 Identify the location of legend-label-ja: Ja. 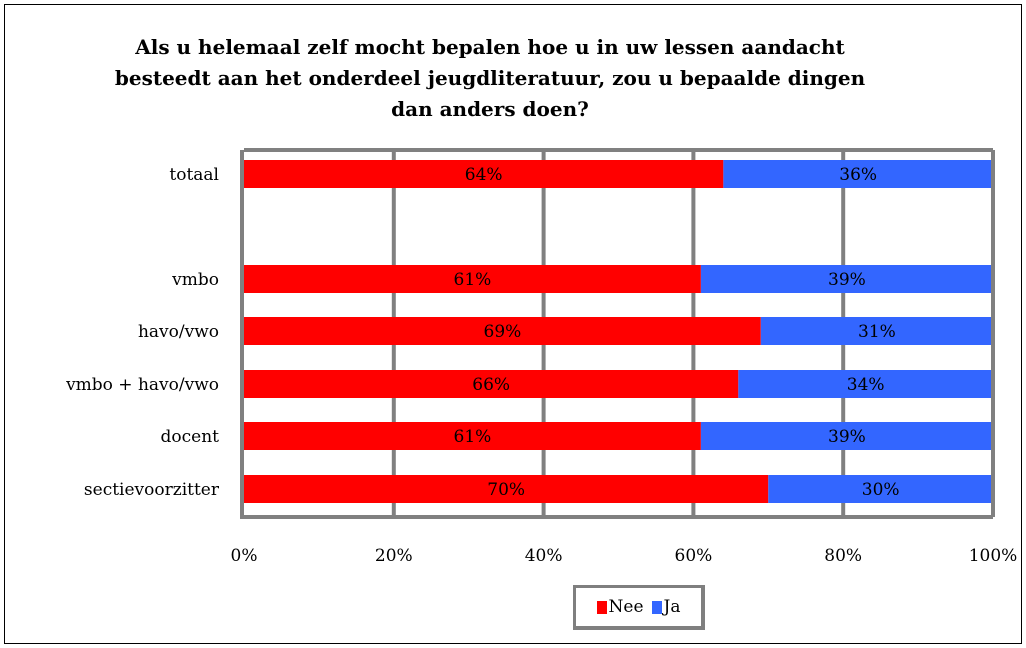
(672, 607).